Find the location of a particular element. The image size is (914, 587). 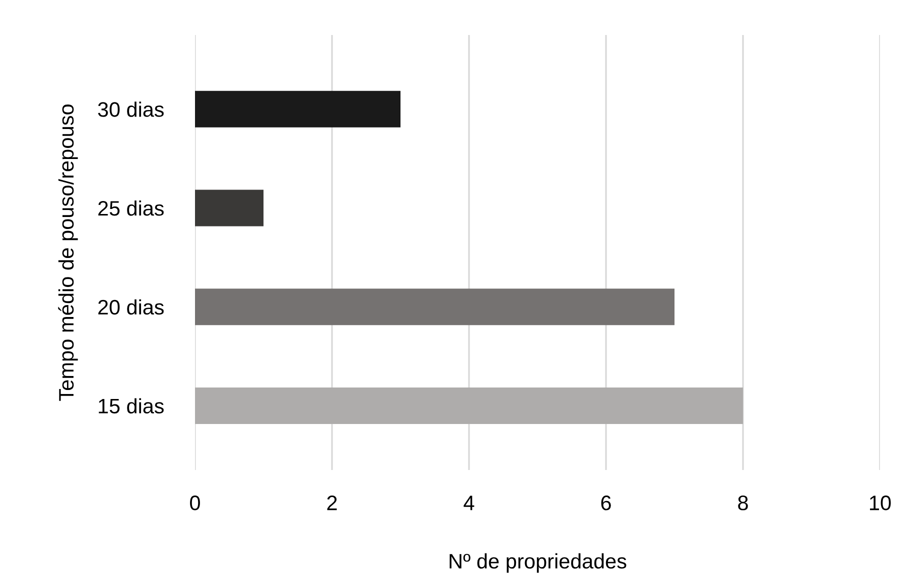

x-axis-title: Nº de propriedades is located at coordinates (538, 563).